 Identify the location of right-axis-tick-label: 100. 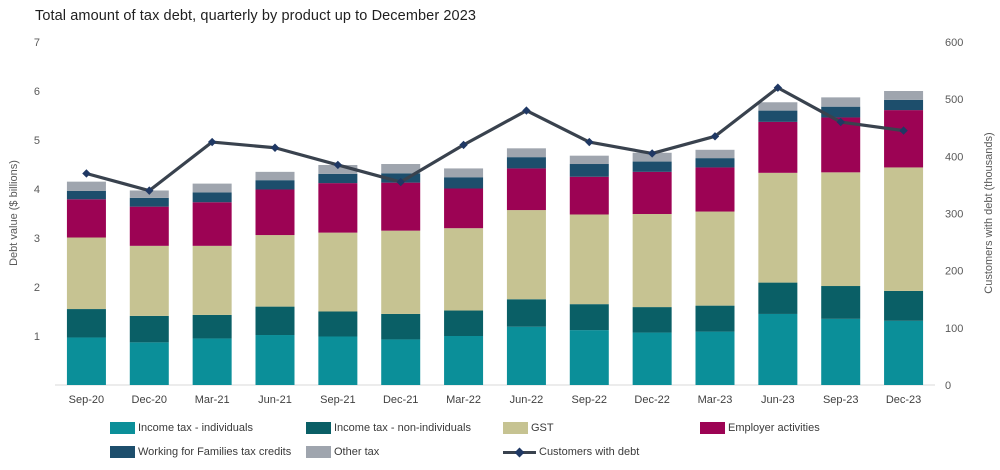
(954, 329).